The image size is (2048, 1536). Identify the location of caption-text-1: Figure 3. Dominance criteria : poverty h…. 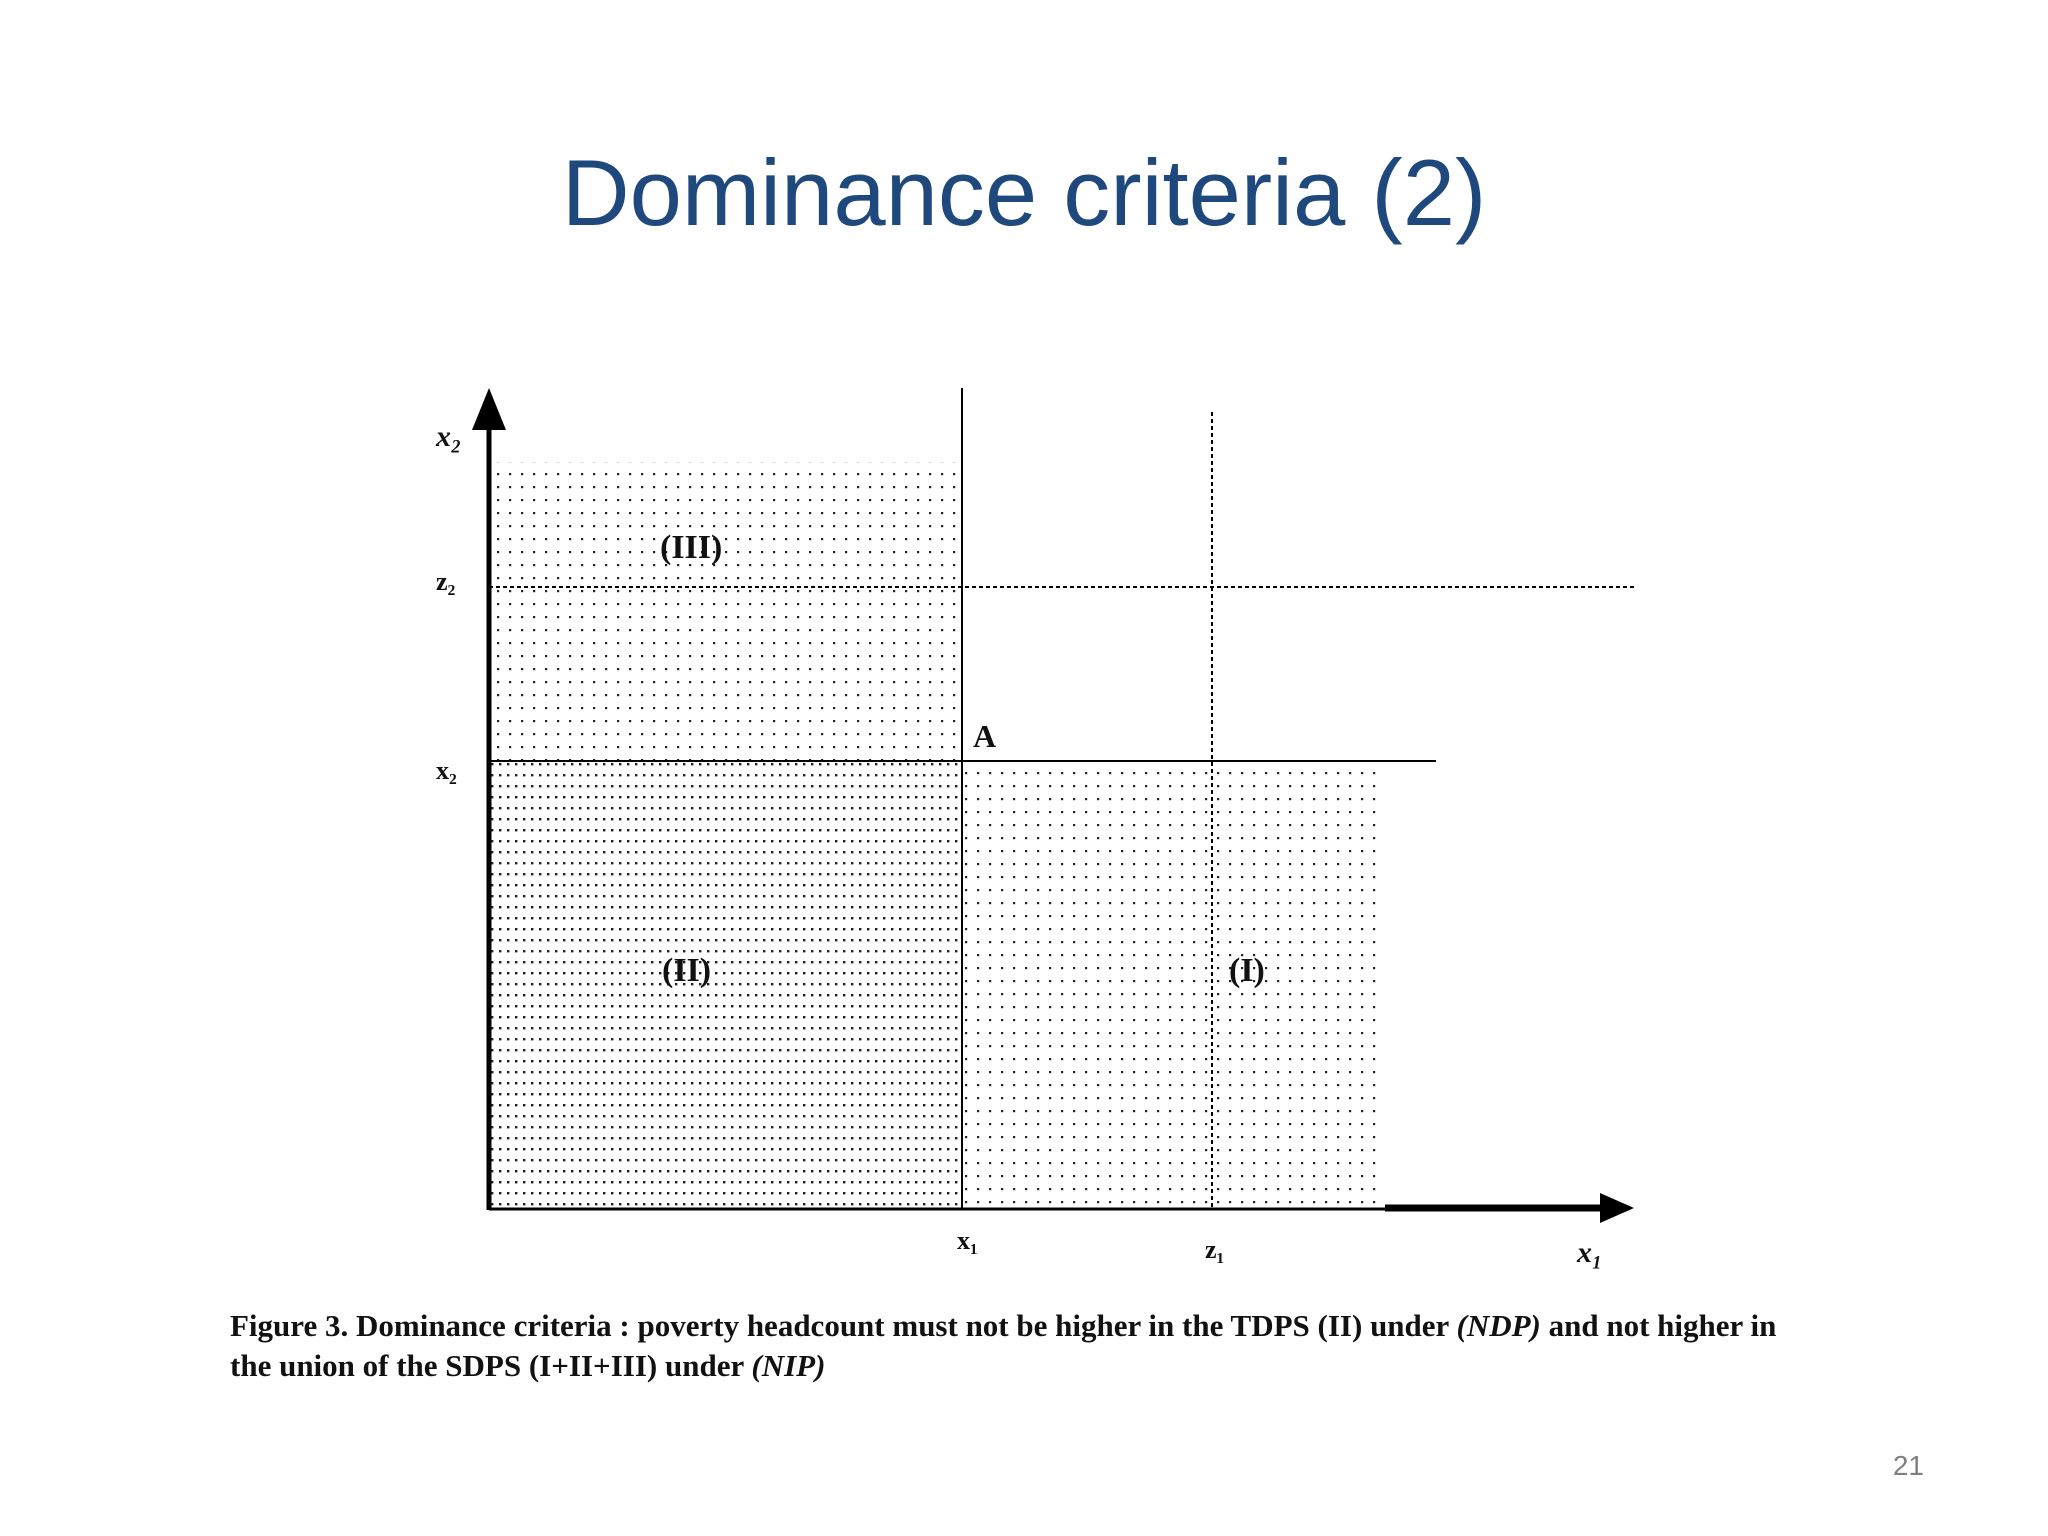
(843, 1325).